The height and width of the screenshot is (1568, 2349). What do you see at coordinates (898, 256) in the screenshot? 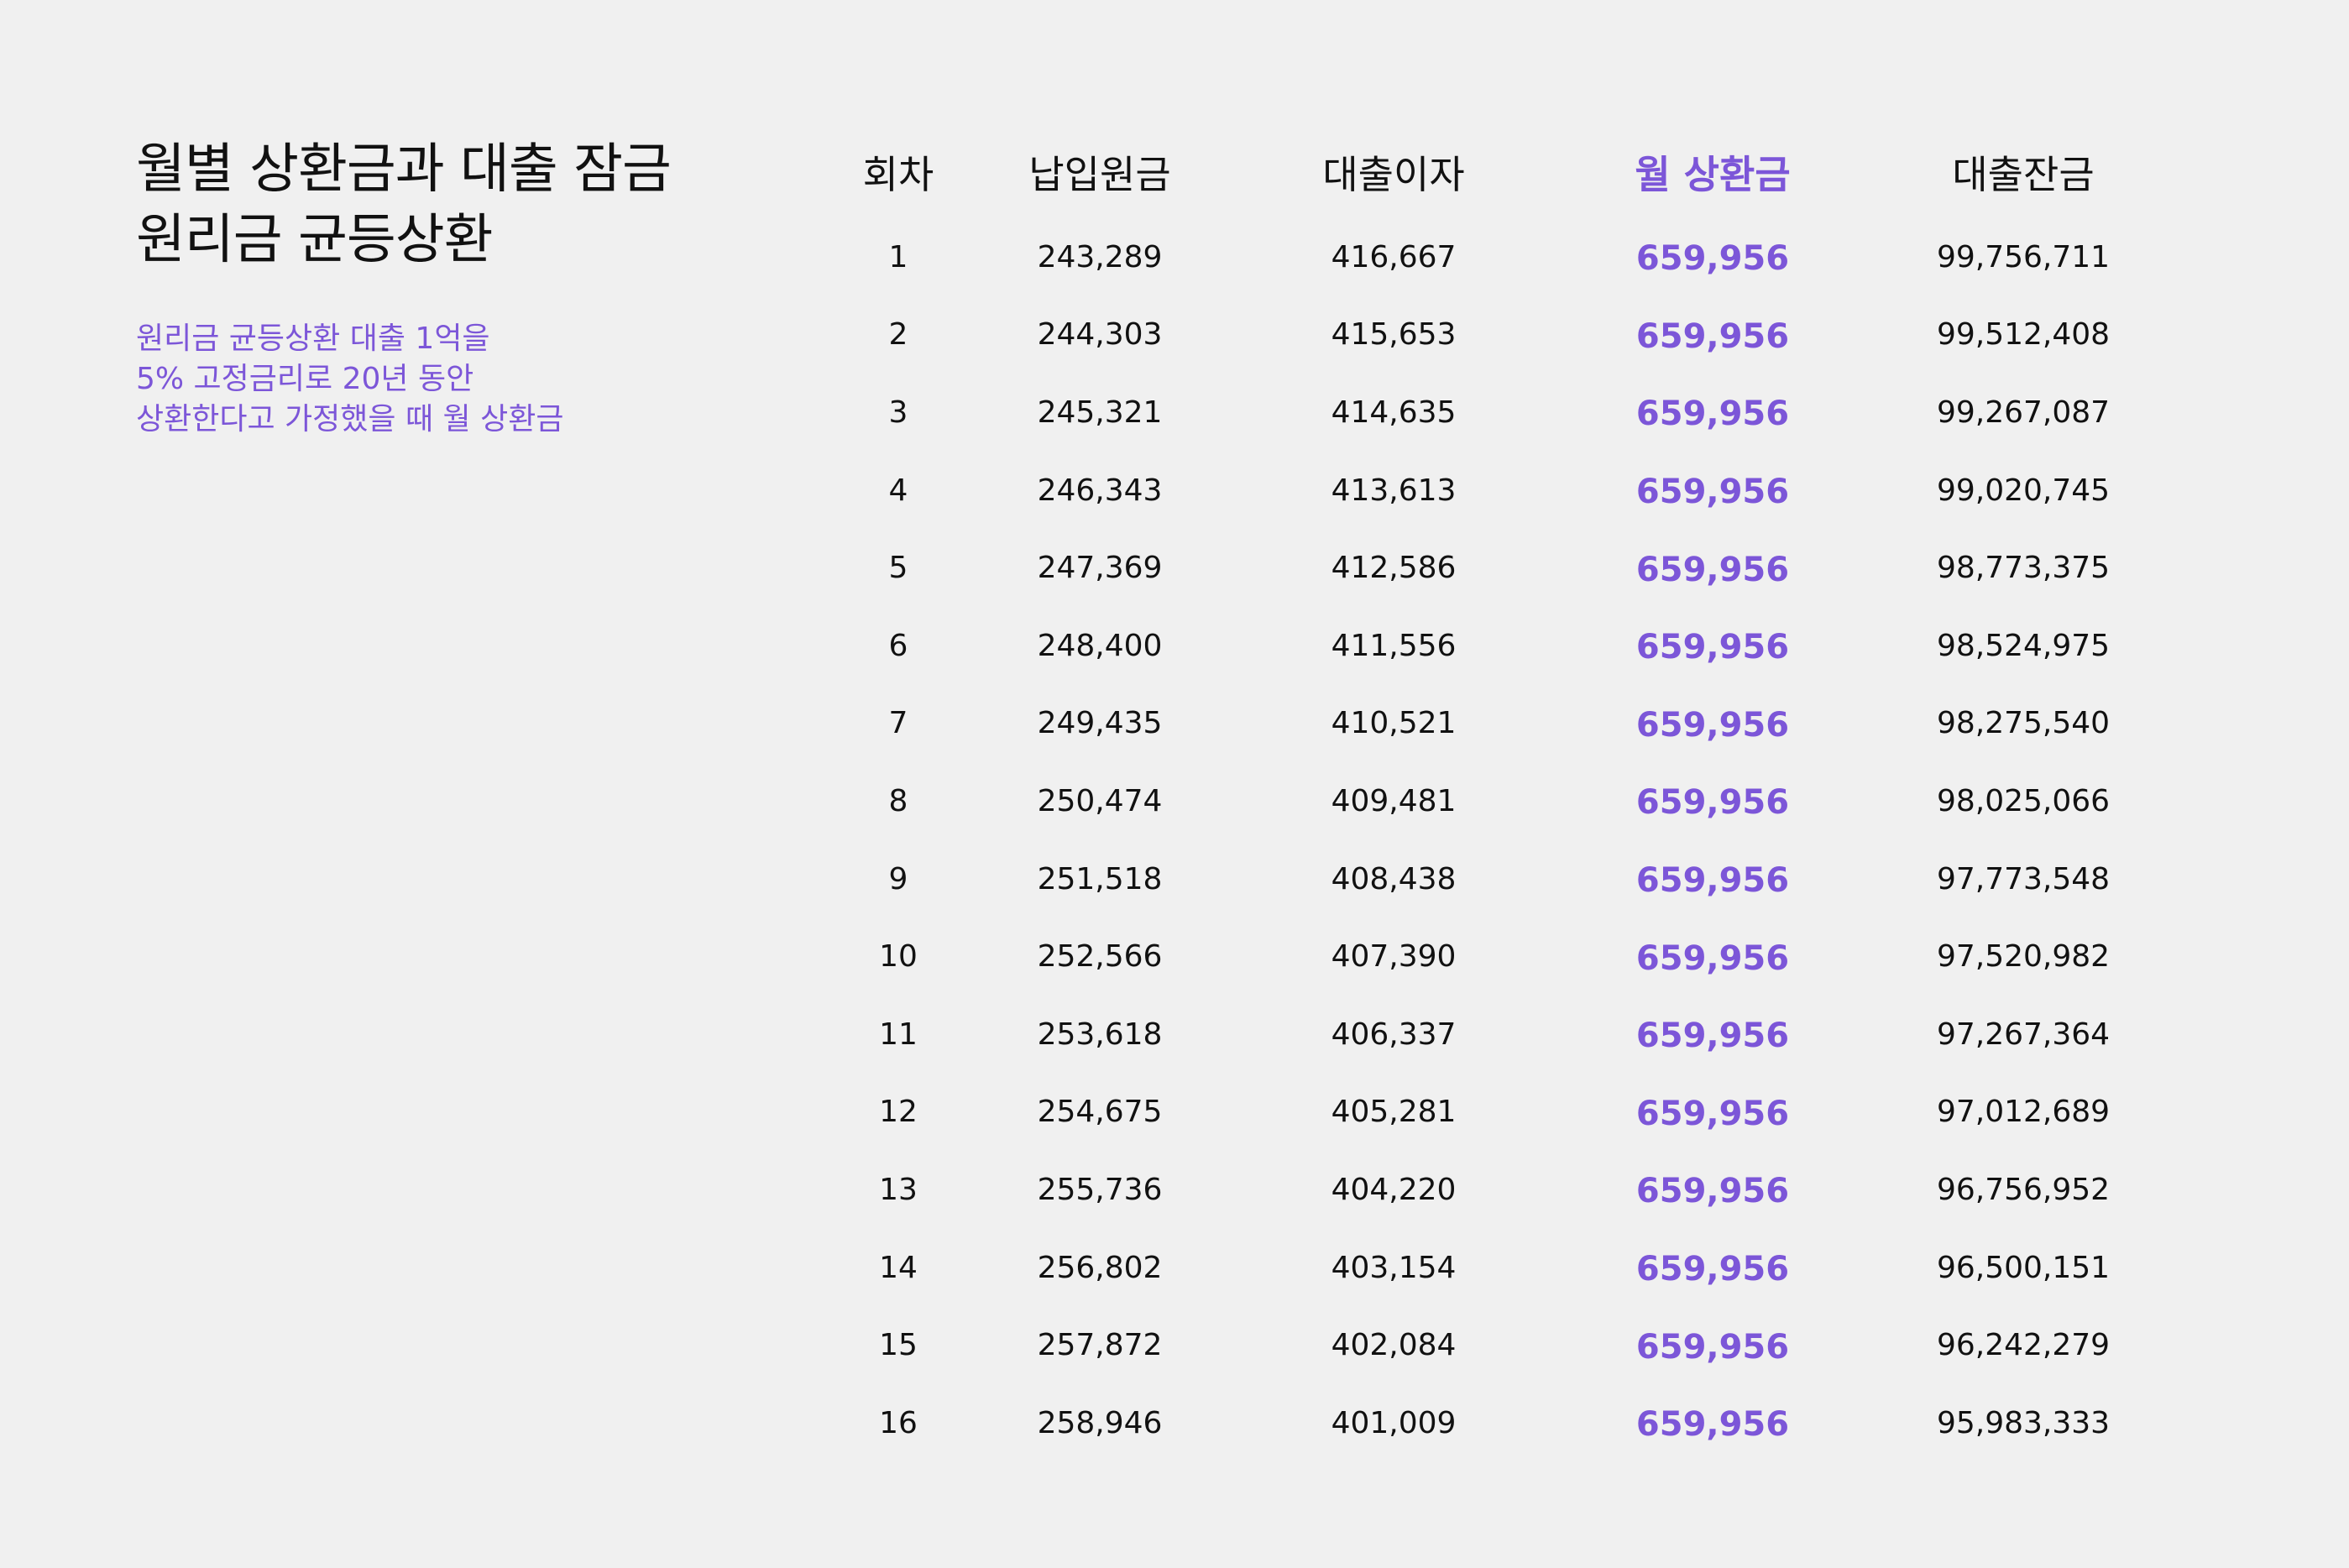
I see `cell-installment: 1` at bounding box center [898, 256].